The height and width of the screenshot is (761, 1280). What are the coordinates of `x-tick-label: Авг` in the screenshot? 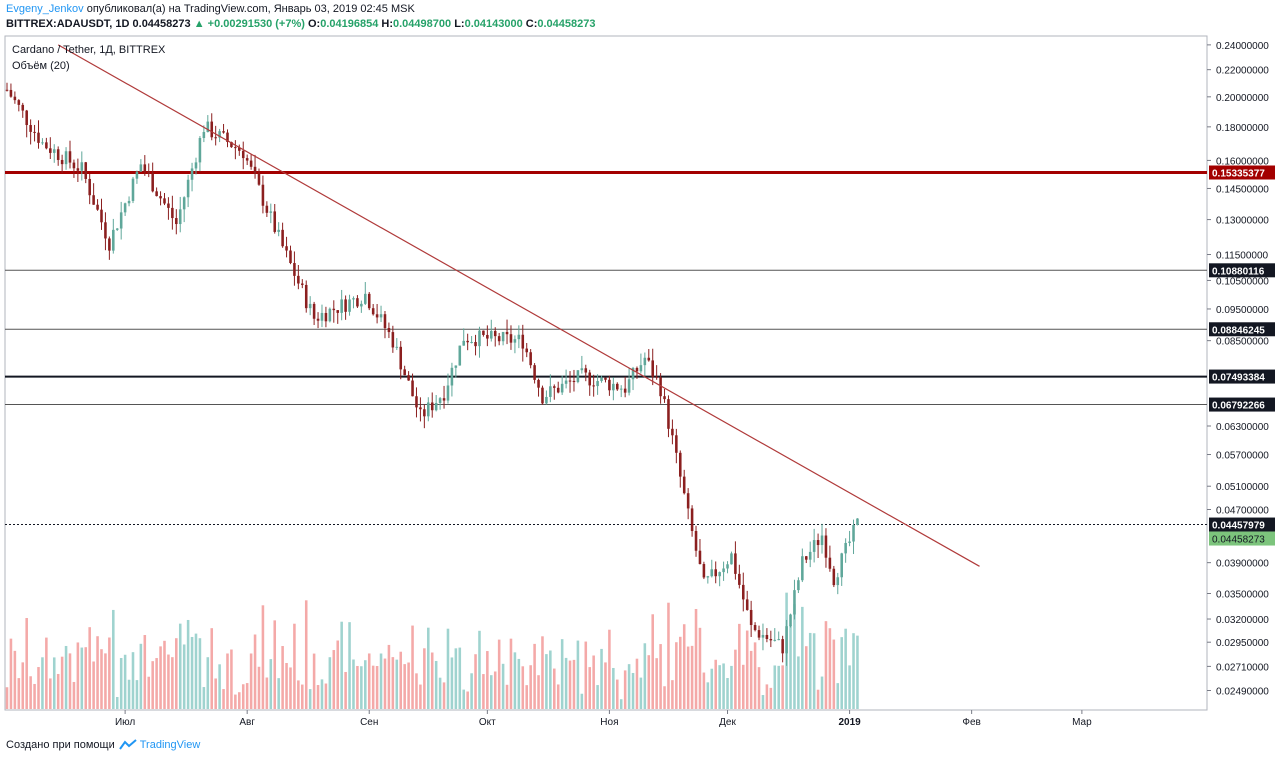 It's located at (247, 722).